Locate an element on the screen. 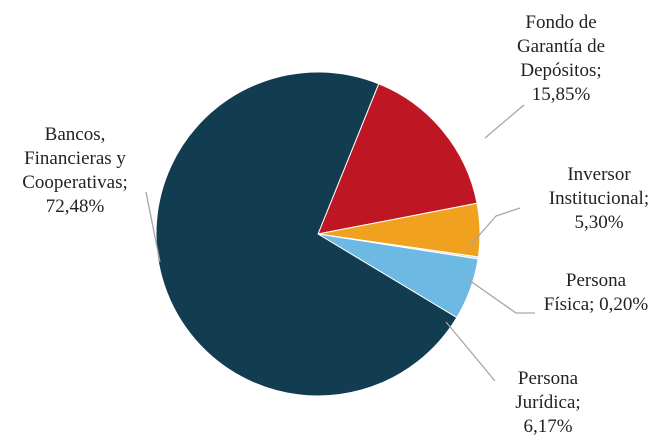  slice-label-line: Jurídica; is located at coordinates (547, 402).